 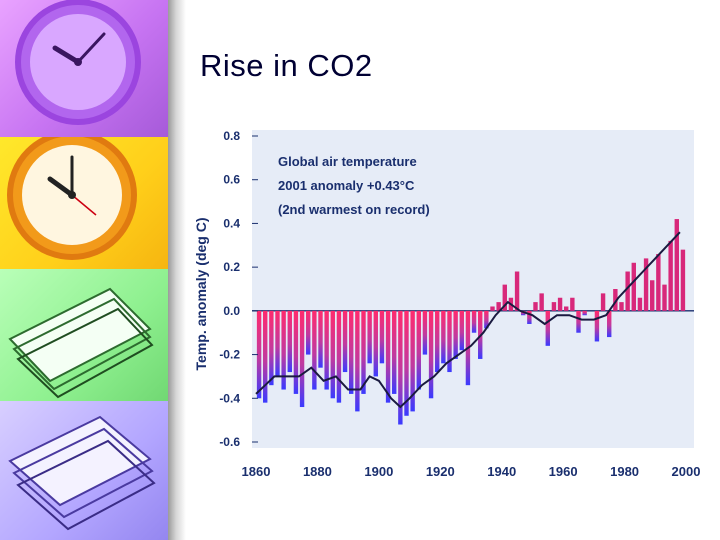 I want to click on strip-shadow-divider, so click(x=177, y=270).